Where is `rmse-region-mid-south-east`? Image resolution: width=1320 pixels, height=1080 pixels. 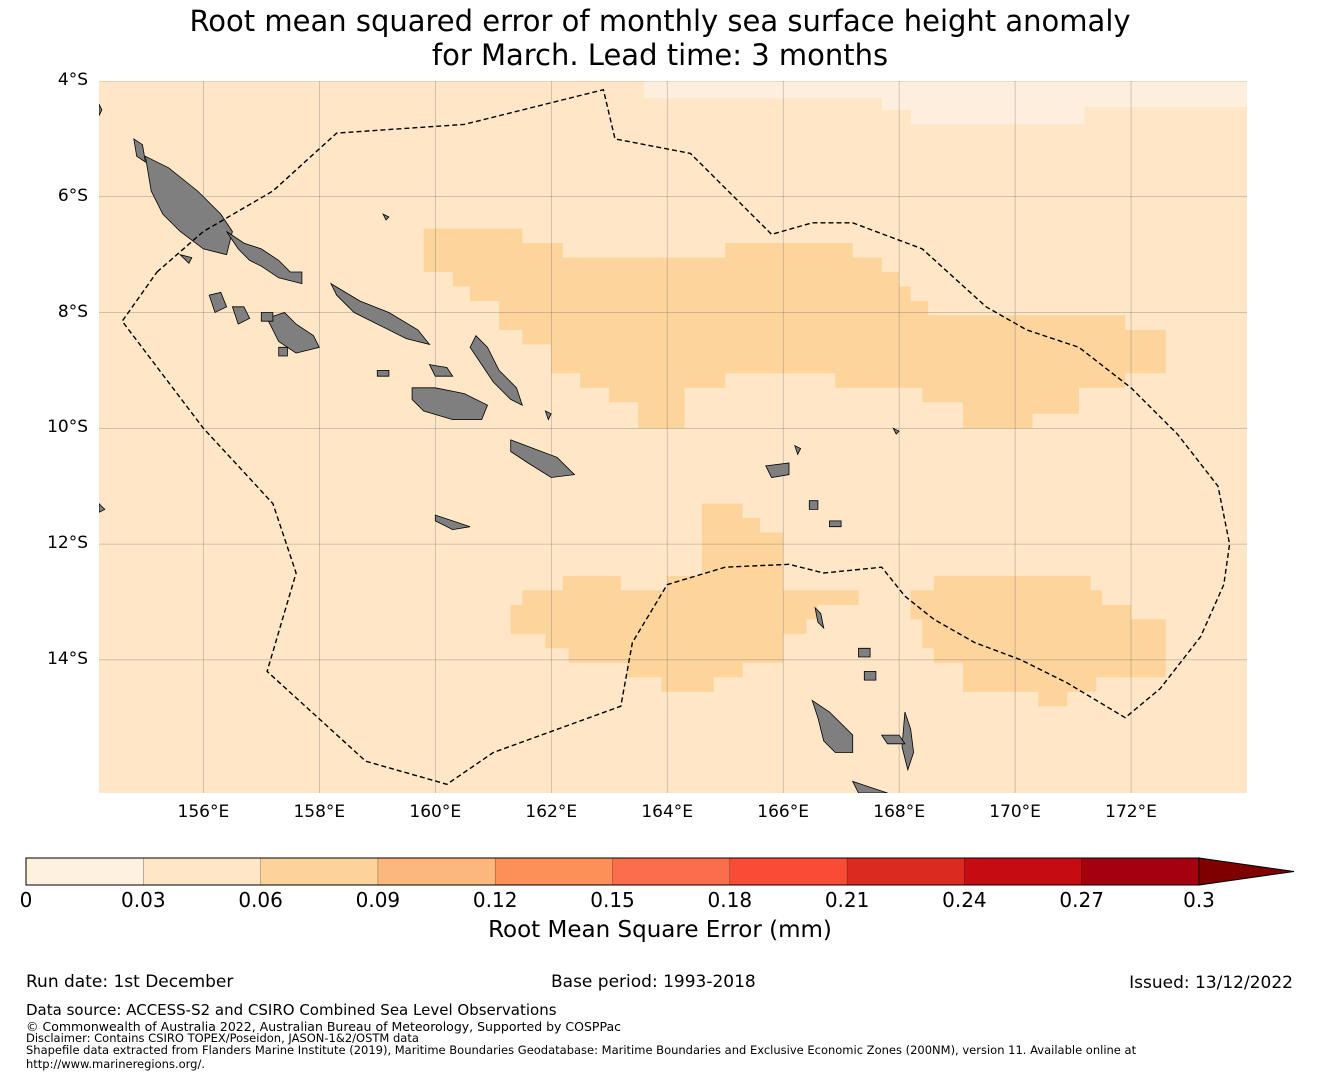
rmse-region-mid-south-east is located at coordinates (1038, 641).